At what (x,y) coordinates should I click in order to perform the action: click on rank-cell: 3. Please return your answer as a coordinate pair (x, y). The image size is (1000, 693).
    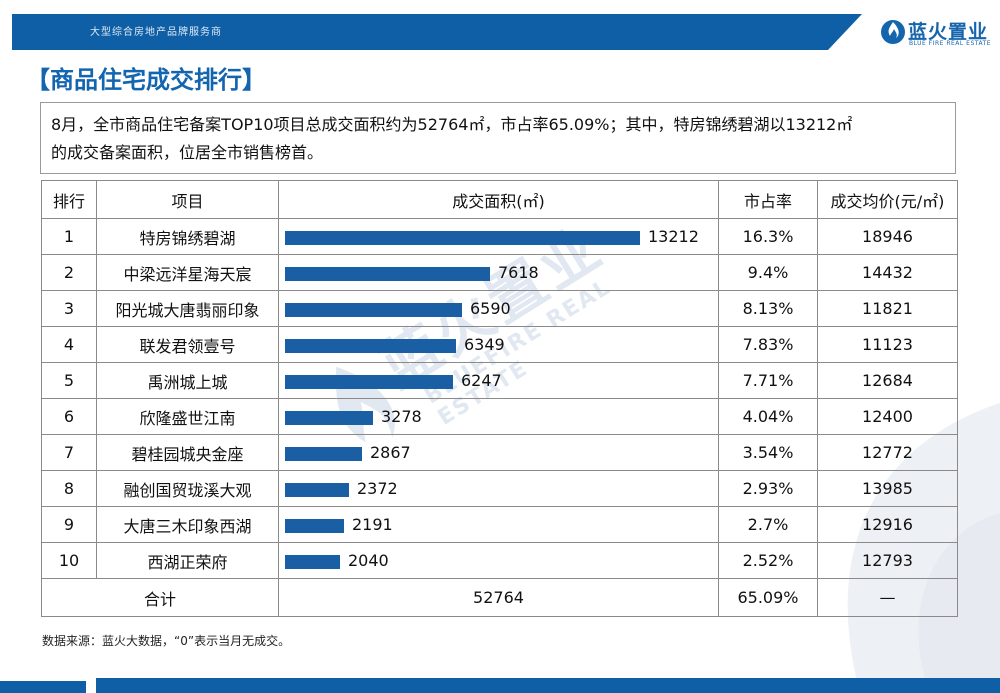
    Looking at the image, I should click on (69, 308).